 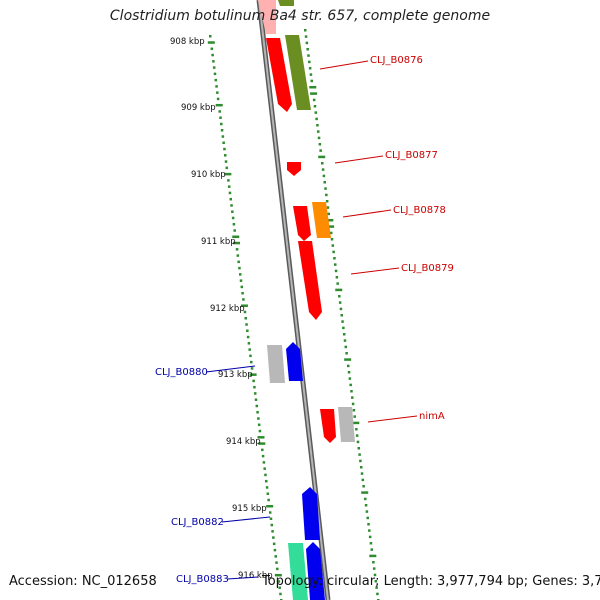 I want to click on tick-label: 910 kbp, so click(x=208, y=175).